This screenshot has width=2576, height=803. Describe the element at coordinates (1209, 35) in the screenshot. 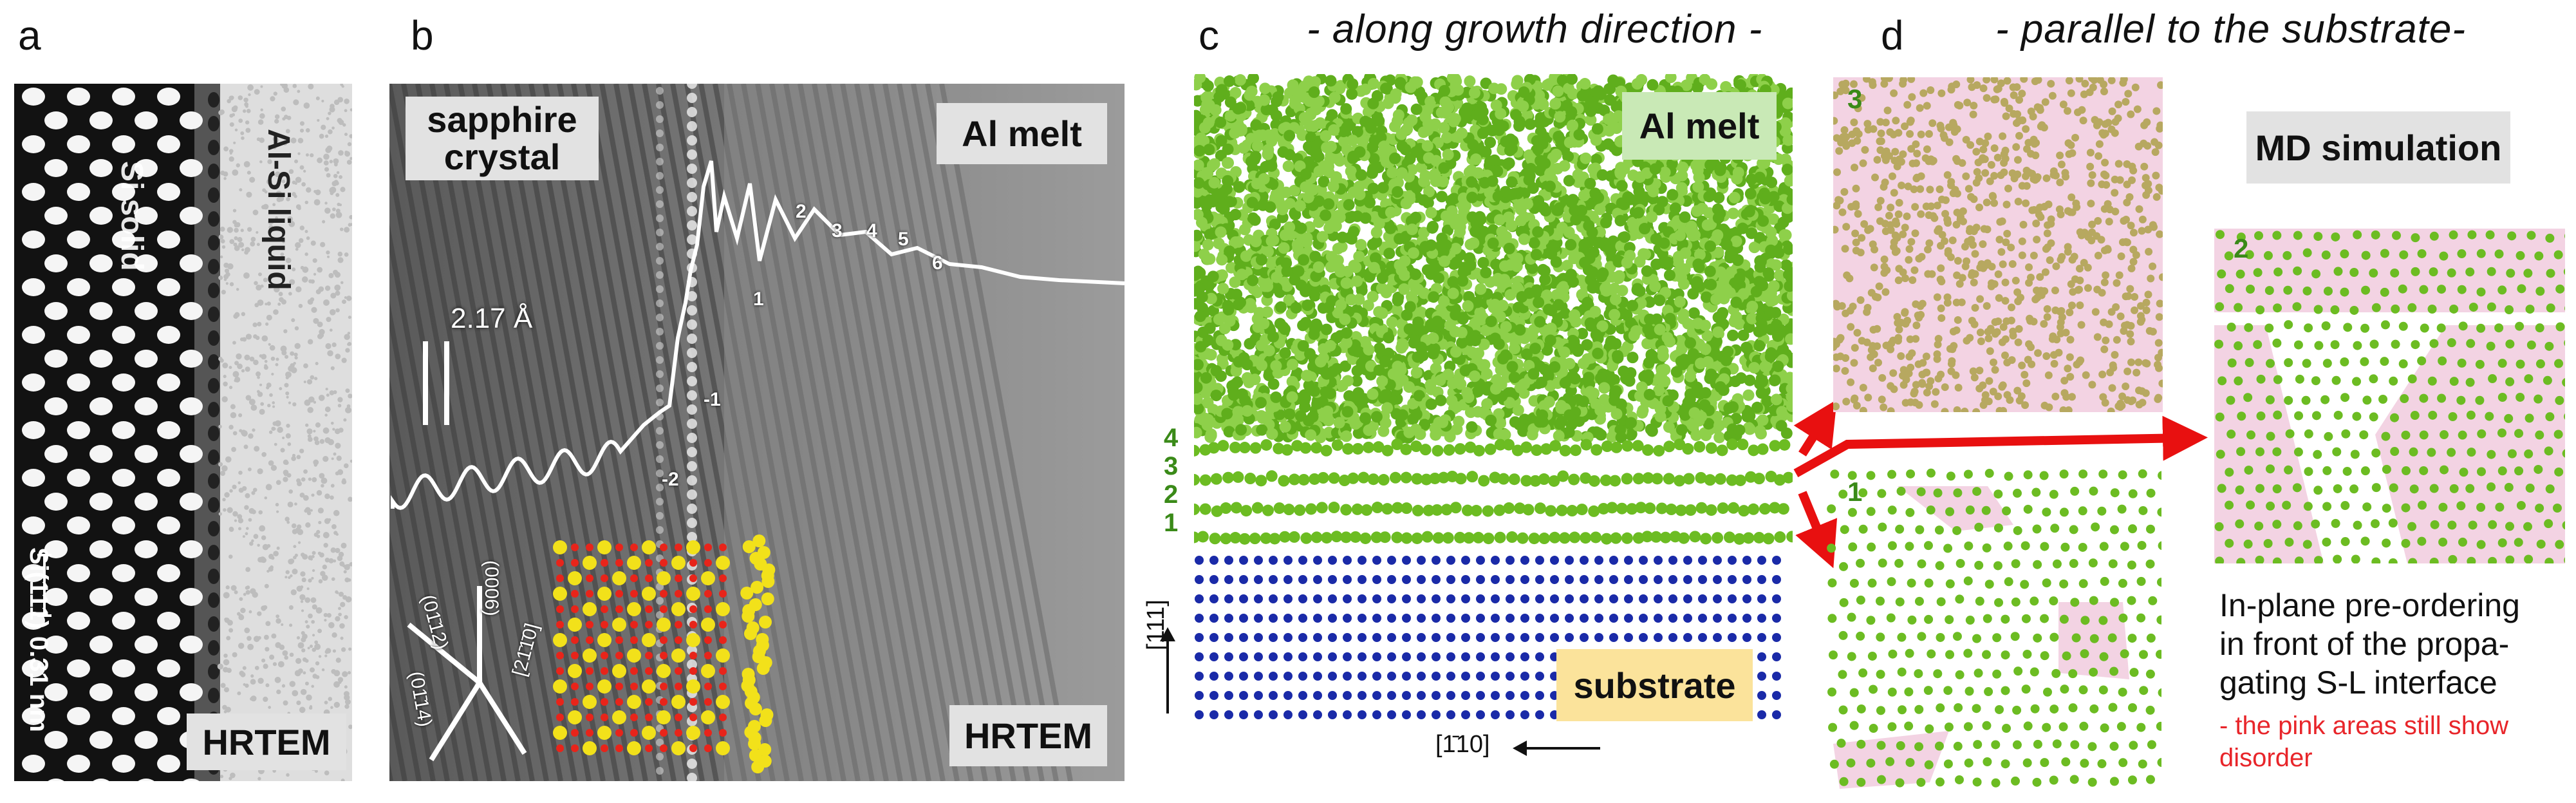

I see `panel-c-letter: c` at that location.